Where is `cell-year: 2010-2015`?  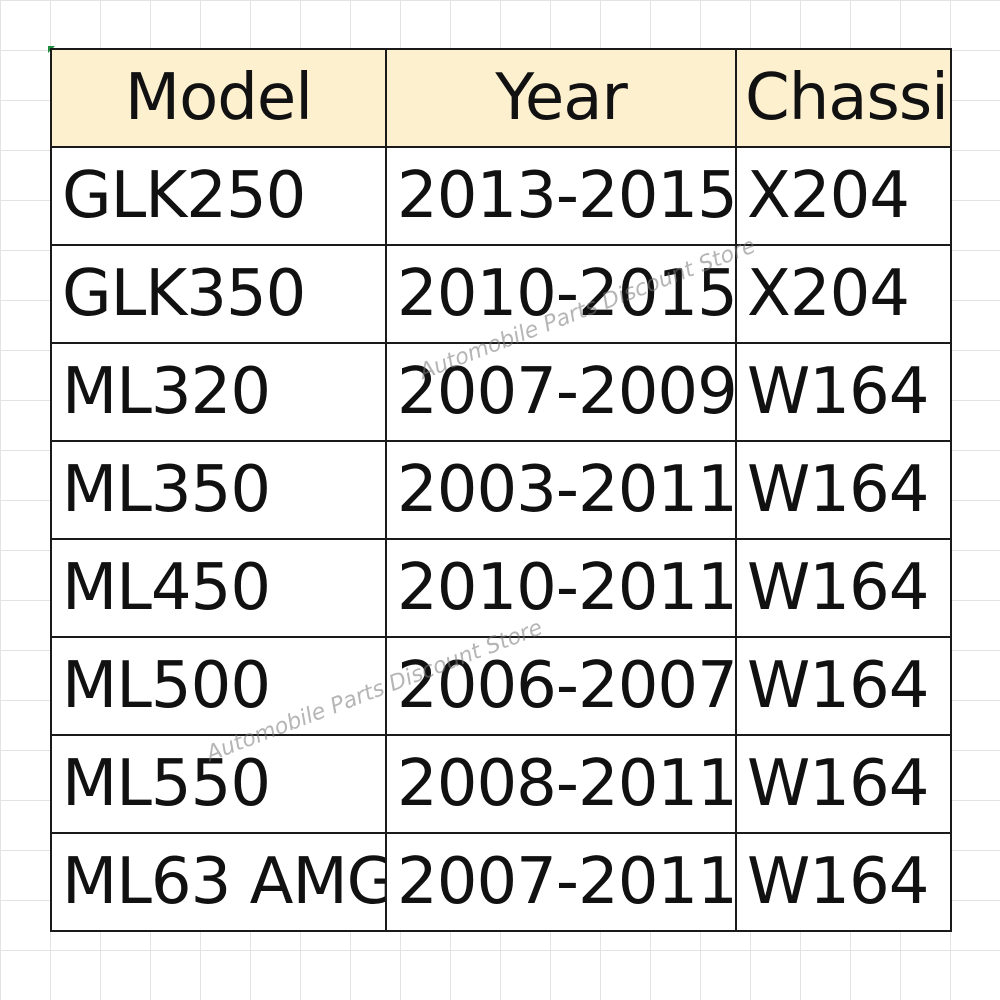 cell-year: 2010-2015 is located at coordinates (561, 294).